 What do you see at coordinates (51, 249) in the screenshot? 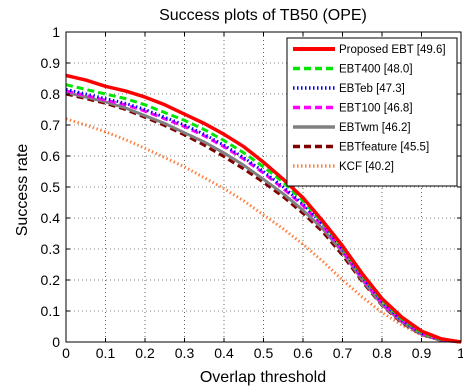
I see `y-tick-label: 0.3` at bounding box center [51, 249].